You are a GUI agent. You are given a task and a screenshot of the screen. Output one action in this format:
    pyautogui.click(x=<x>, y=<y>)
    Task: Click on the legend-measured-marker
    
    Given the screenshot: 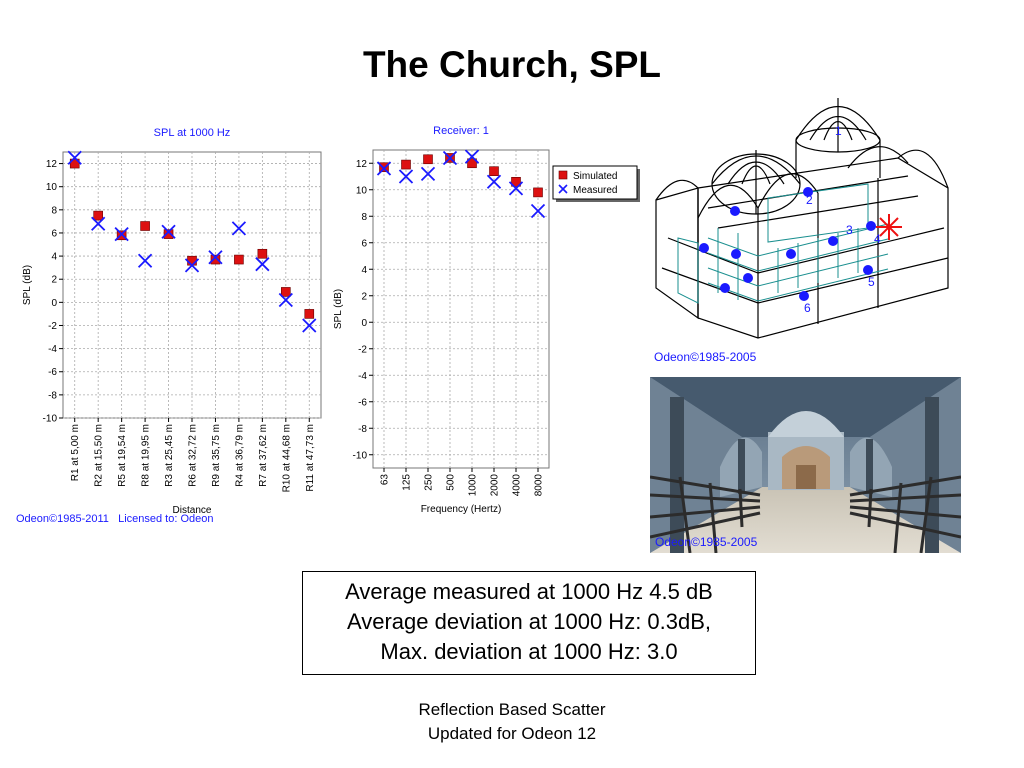 What is the action you would take?
    pyautogui.click(x=563, y=189)
    